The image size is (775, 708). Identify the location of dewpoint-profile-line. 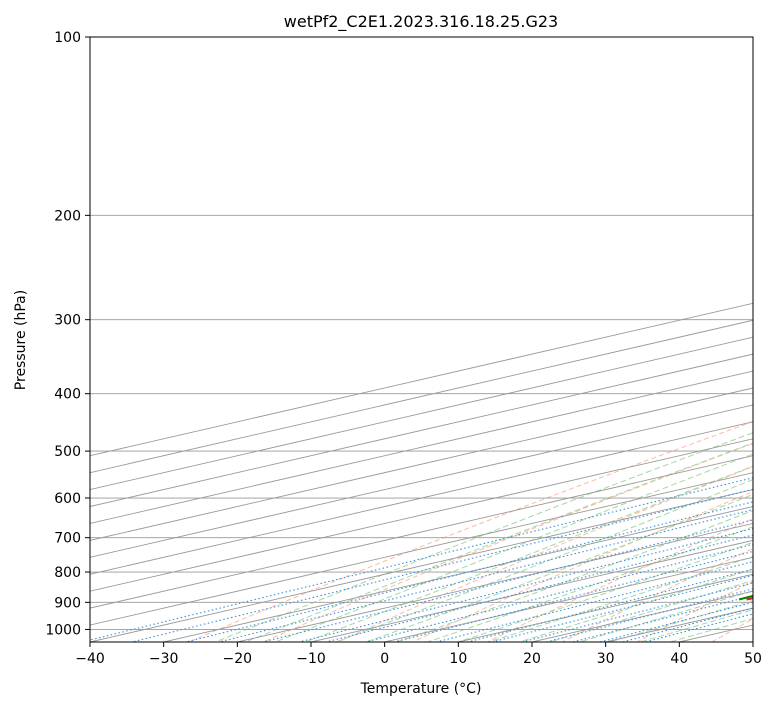
(745, 597).